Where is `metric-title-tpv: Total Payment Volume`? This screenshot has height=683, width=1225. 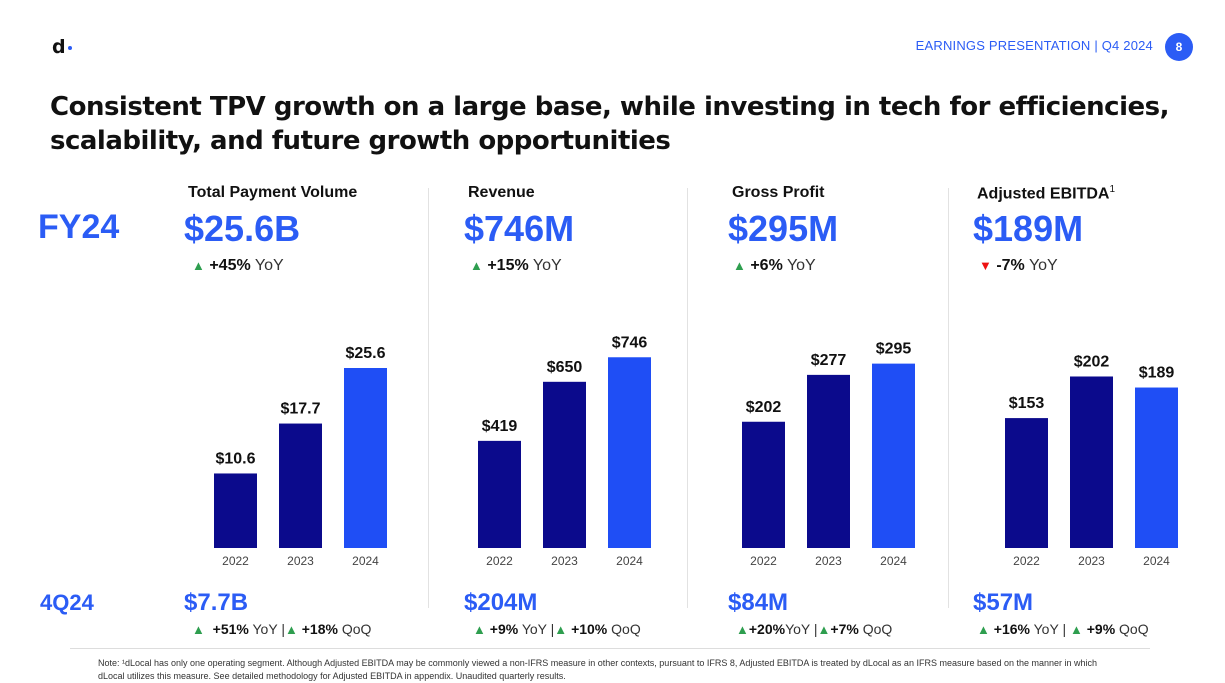 metric-title-tpv: Total Payment Volume is located at coordinates (273, 192).